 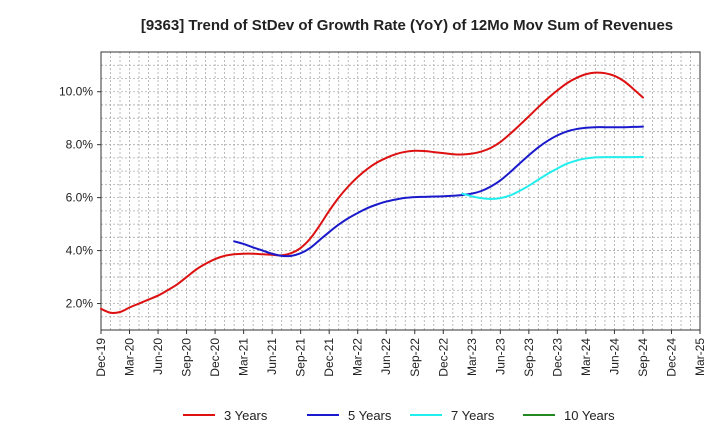 What do you see at coordinates (80, 304) in the screenshot?
I see `y-tick-label: 2.0%` at bounding box center [80, 304].